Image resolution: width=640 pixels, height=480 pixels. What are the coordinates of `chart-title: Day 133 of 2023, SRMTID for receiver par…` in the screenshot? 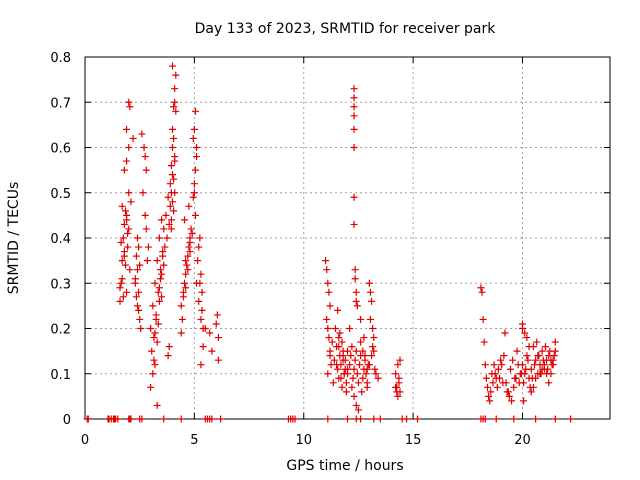 It's located at (346, 29).